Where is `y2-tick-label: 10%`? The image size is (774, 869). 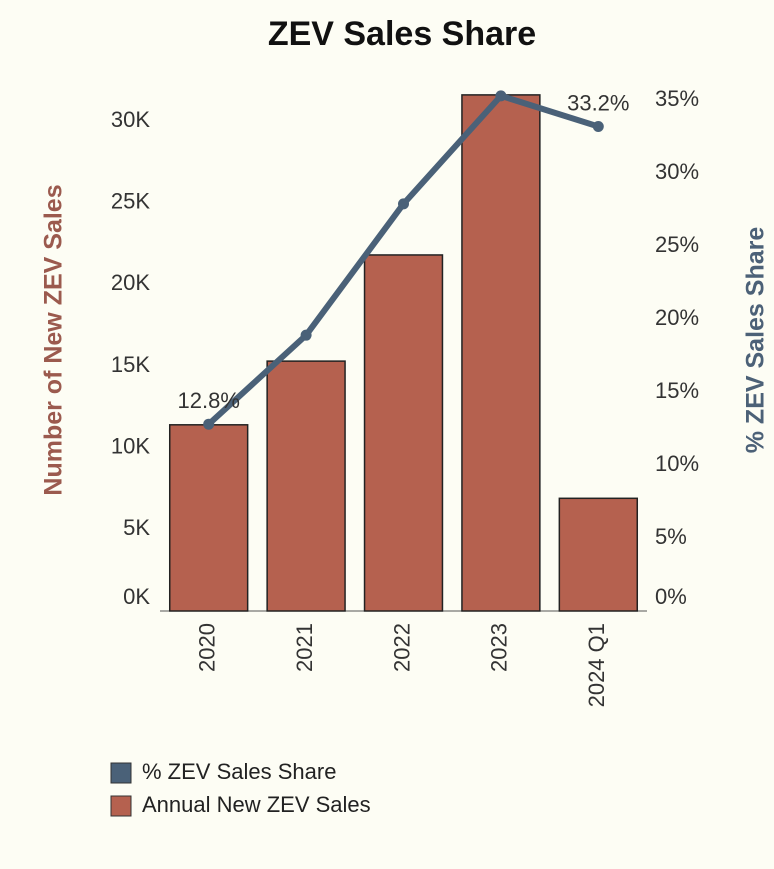
y2-tick-label: 10% is located at coordinates (677, 463).